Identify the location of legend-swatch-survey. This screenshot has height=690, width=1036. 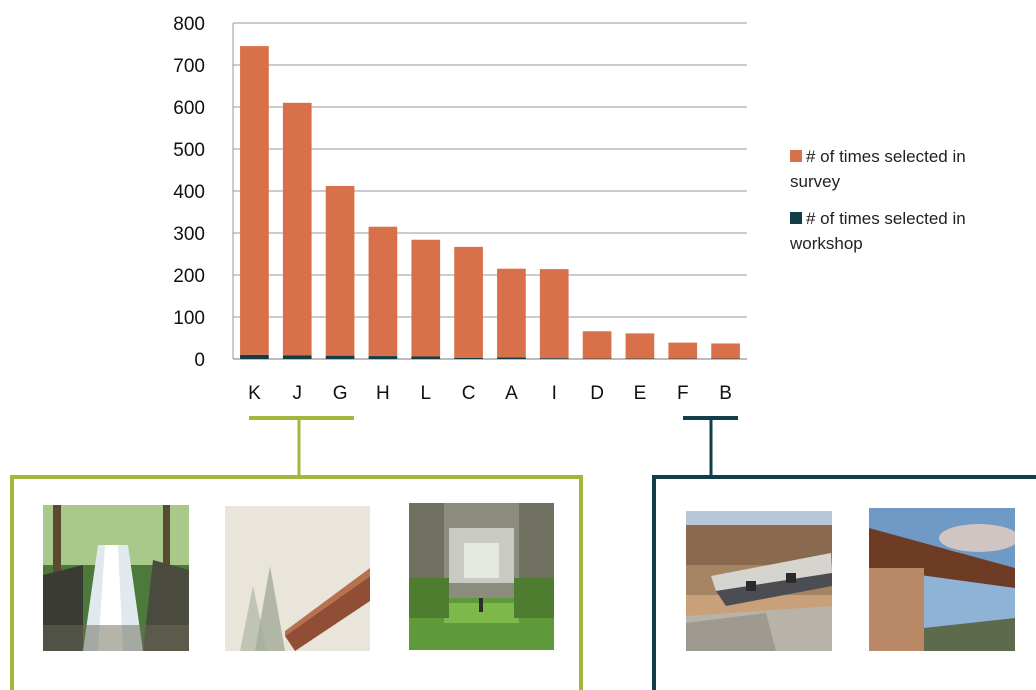
(796, 156).